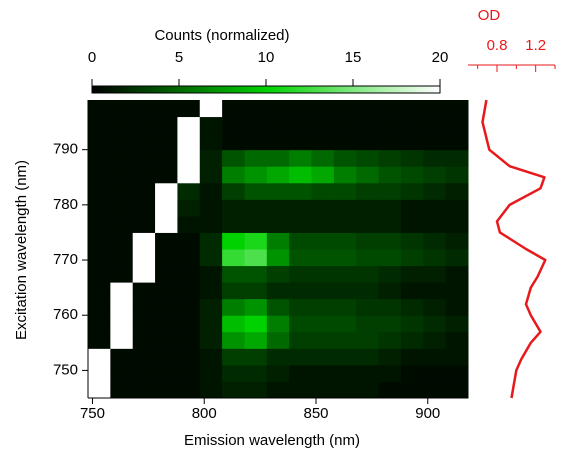 The image size is (563, 457). I want to click on y-tick-label: 750, so click(65, 369).